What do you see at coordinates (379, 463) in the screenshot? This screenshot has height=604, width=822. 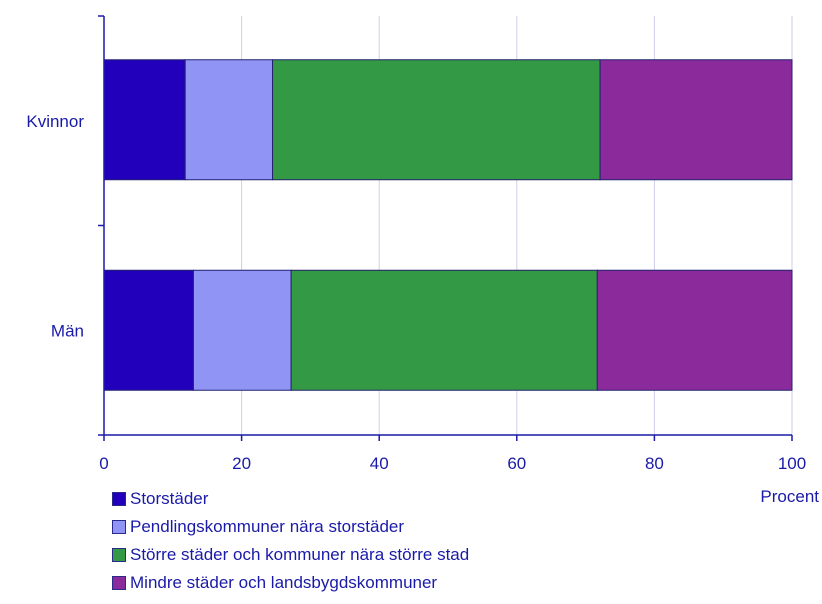 I see `x-tick-label-40: 40` at bounding box center [379, 463].